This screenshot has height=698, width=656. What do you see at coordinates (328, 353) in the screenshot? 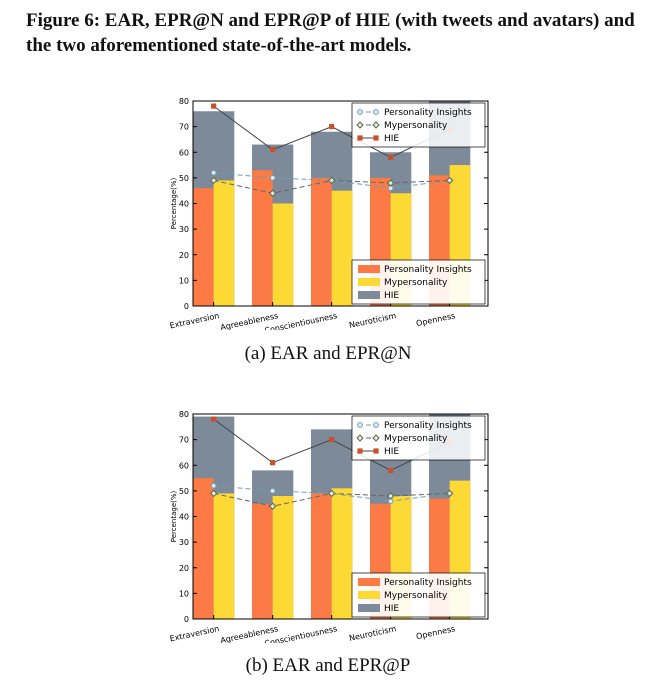
I see `caption-a: (a) EAR and EPR@N` at bounding box center [328, 353].